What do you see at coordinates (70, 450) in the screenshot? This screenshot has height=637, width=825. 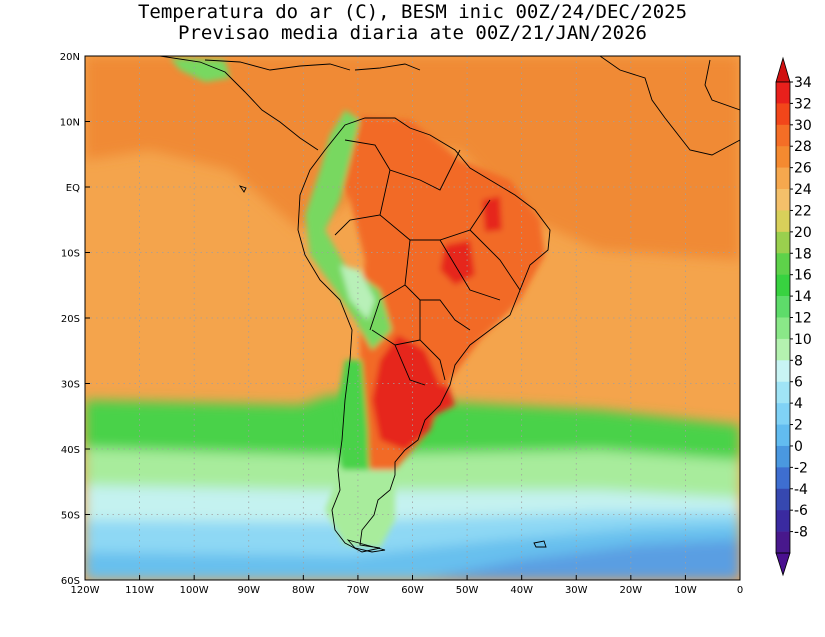 I see `lat-tick-label: 40S` at bounding box center [70, 450].